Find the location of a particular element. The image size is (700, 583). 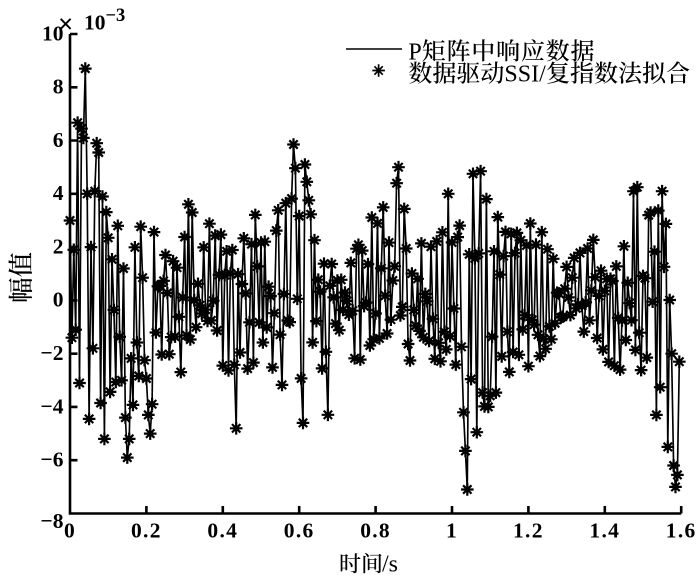

svg-text: 0.8 is located at coordinates (375, 531).